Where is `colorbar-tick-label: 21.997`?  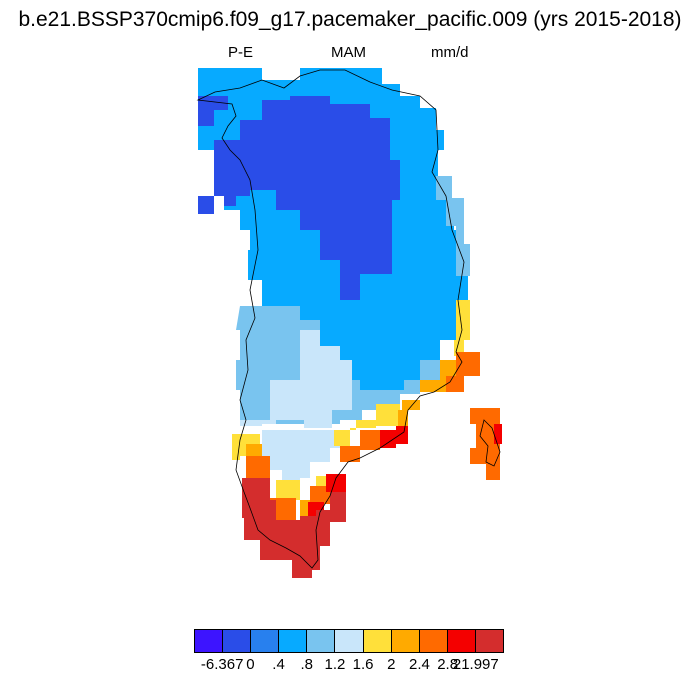 colorbar-tick-label: 21.997 is located at coordinates (475, 664).